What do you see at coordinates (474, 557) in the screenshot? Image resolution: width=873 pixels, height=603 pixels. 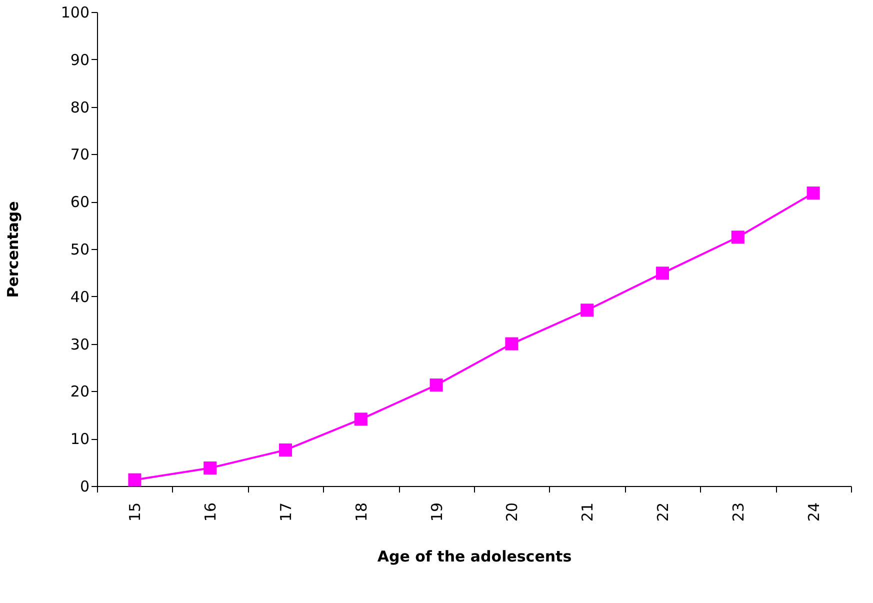 I see `x-axis-title: Age of the adolescents` at bounding box center [474, 557].